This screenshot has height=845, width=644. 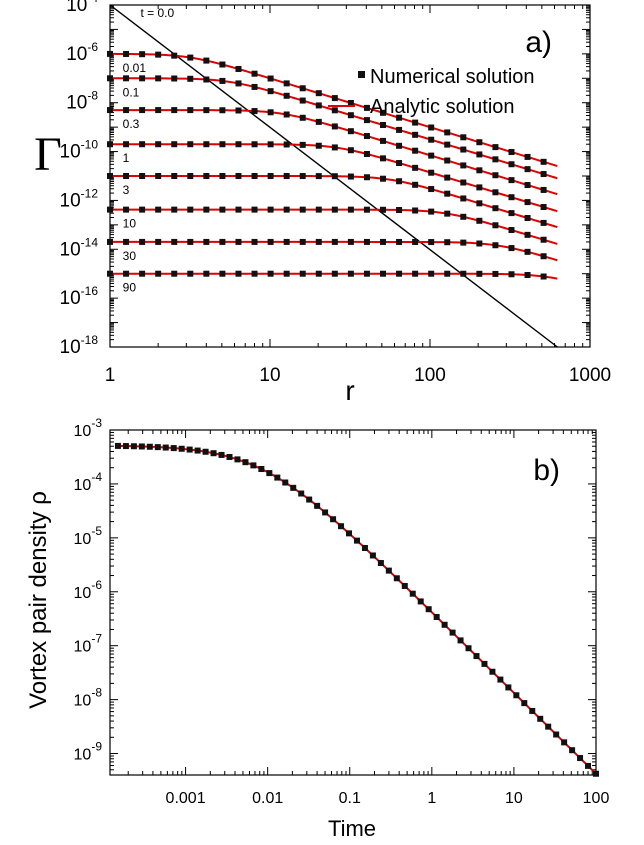 I want to click on panel-b-label: b), so click(x=546, y=470).